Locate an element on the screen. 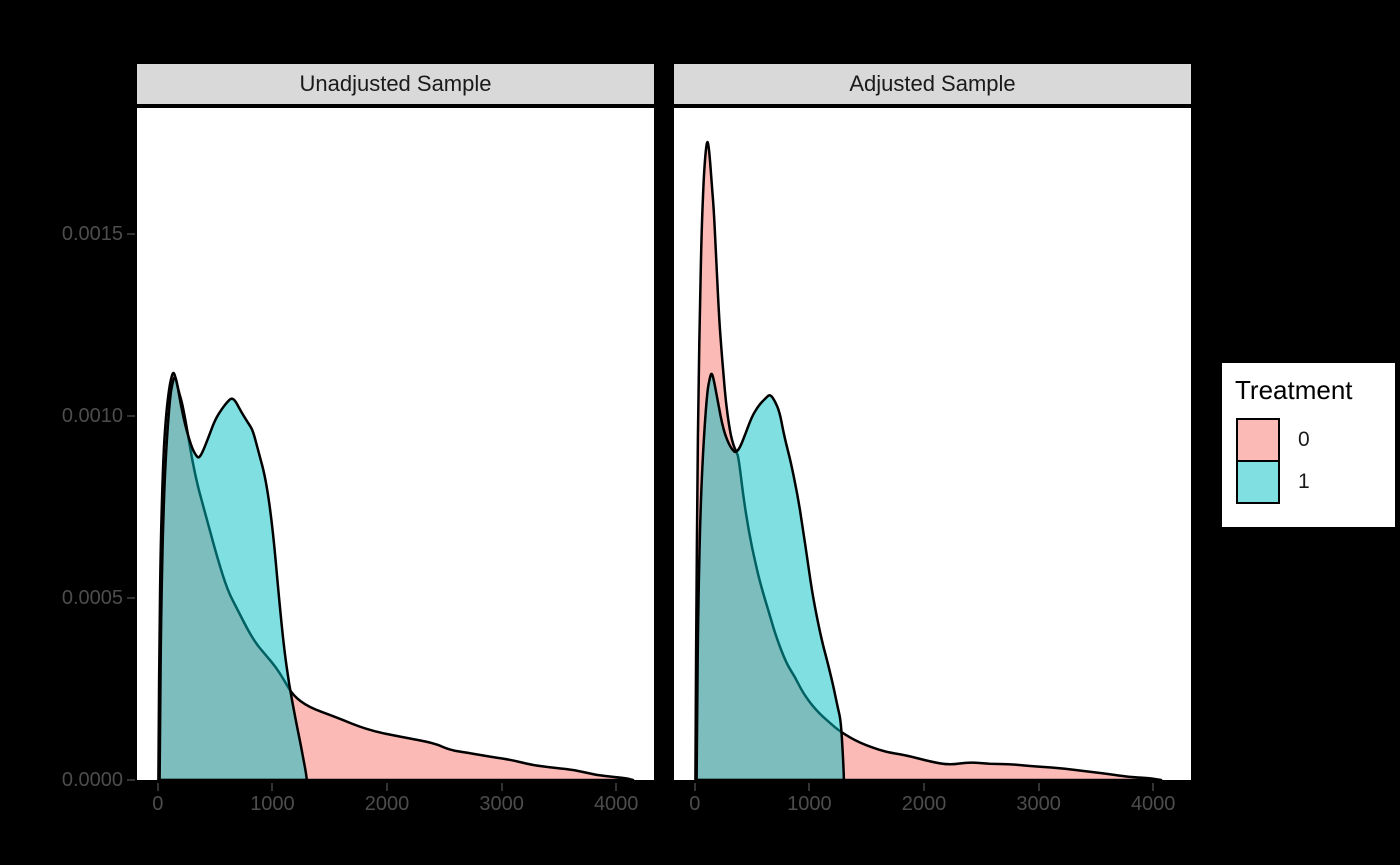 The width and height of the screenshot is (1400, 865). facet-strip-label: Adjusted Sample is located at coordinates (932, 83).